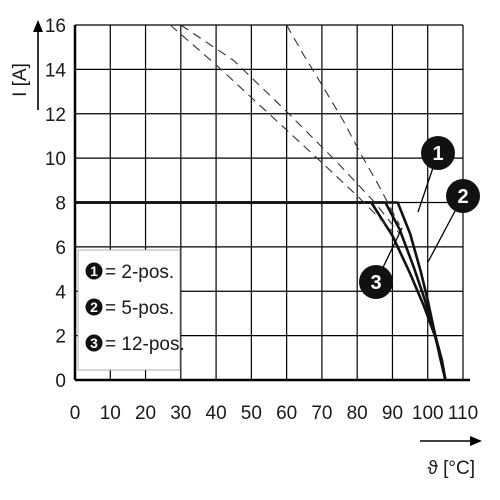 This screenshot has width=500, height=500. I want to click on legend-badge-number: 1, so click(94, 271).